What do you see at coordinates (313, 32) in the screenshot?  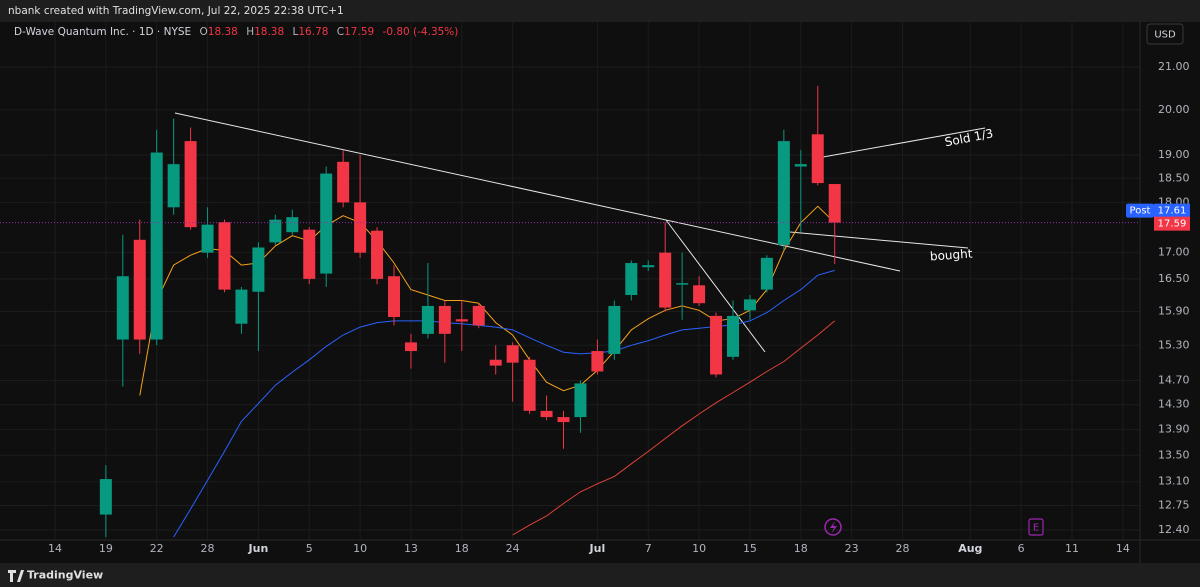 I see `ohlc-value: 16.78` at bounding box center [313, 32].